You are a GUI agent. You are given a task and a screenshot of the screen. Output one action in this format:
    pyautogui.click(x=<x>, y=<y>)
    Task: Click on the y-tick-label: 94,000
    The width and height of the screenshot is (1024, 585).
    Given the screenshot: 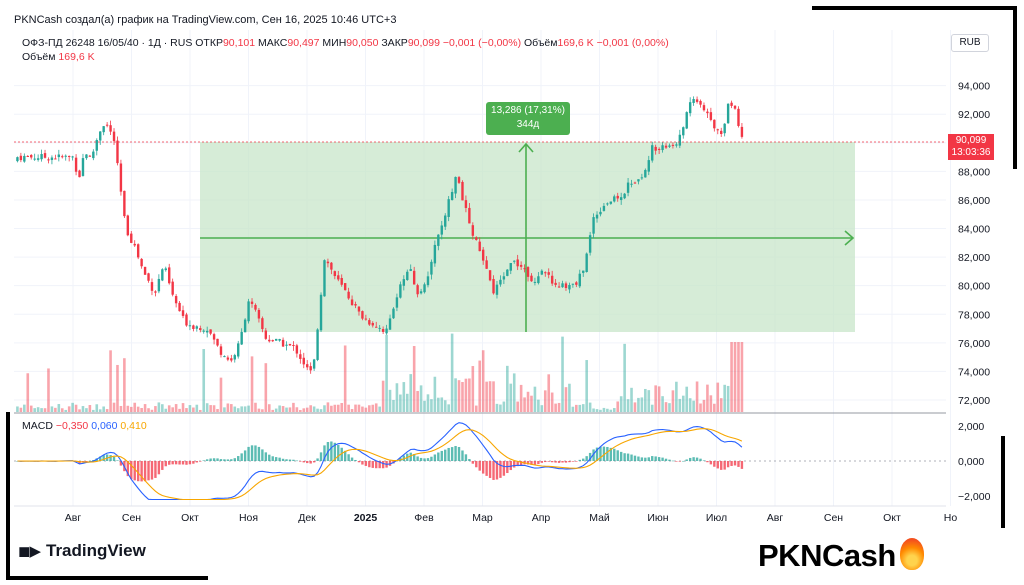 What is the action you would take?
    pyautogui.click(x=974, y=87)
    